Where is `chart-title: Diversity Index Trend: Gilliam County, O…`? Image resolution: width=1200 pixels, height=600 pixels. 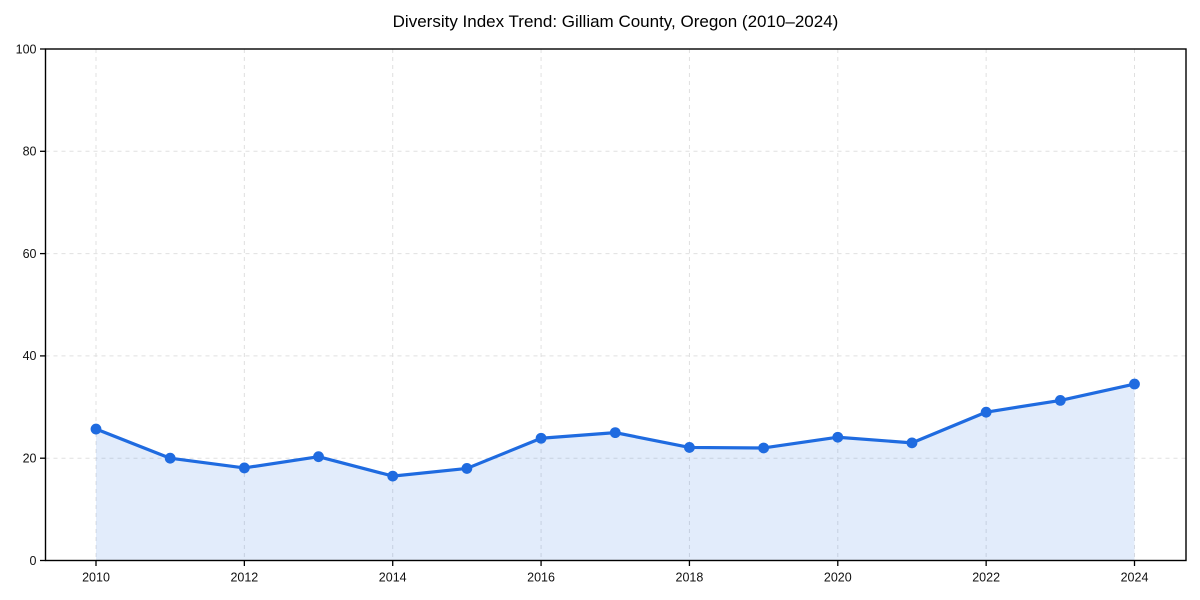
chart-title: Diversity Index Trend: Gilliam County, O… is located at coordinates (615, 21).